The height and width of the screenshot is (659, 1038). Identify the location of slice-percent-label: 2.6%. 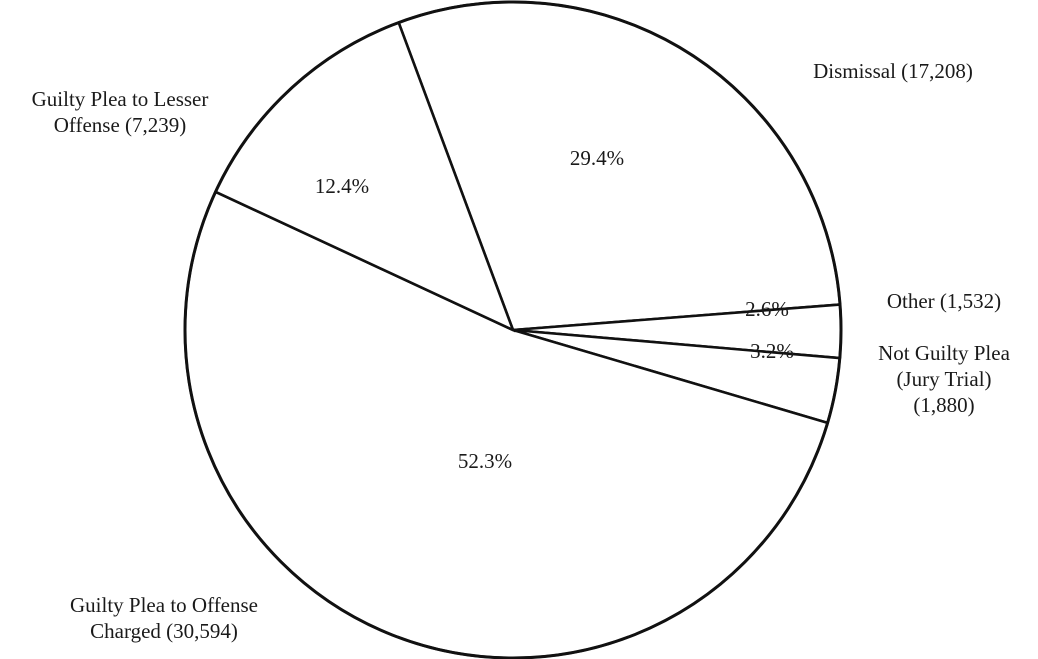
(767, 309).